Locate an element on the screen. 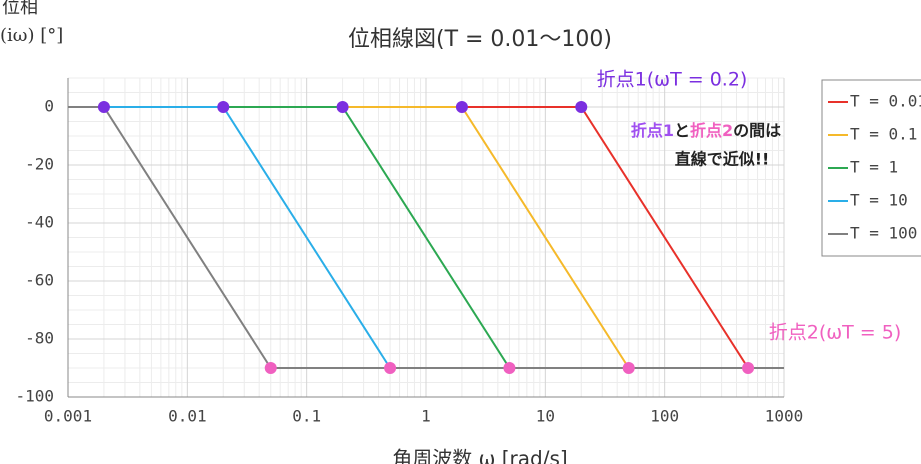 This screenshot has width=921, height=464. annotation-part: と is located at coordinates (682, 130).